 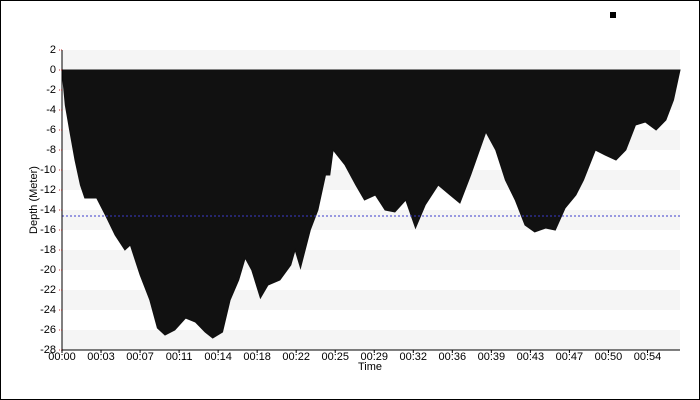 What do you see at coordinates (613, 15) in the screenshot?
I see `legend-marker` at bounding box center [613, 15].